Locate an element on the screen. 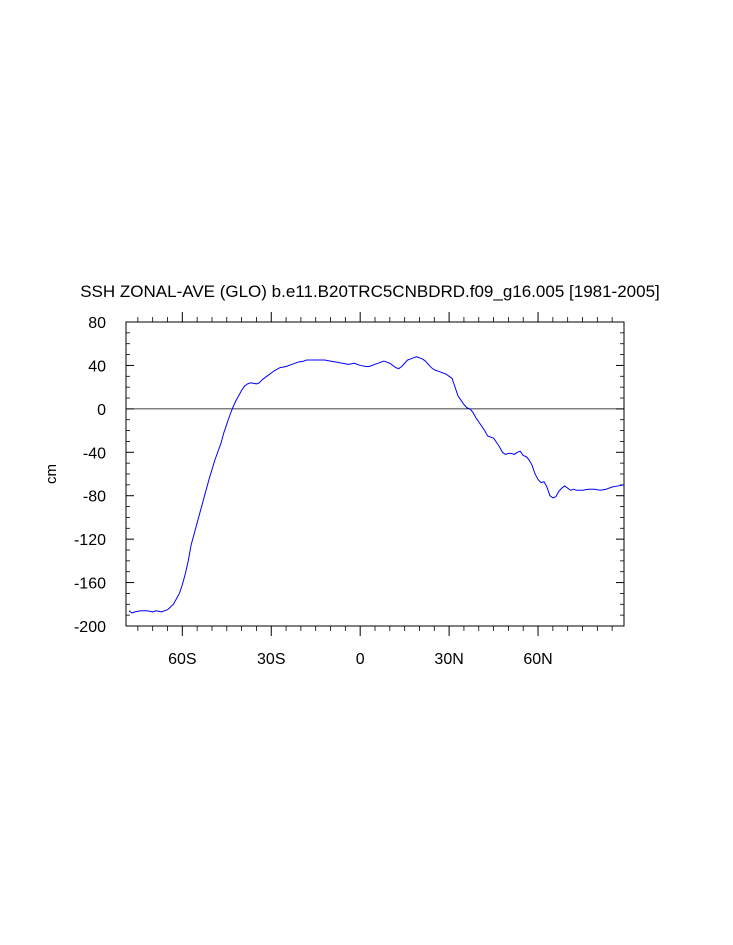 The image size is (733, 945). x-tick-label: 60S is located at coordinates (182, 659).